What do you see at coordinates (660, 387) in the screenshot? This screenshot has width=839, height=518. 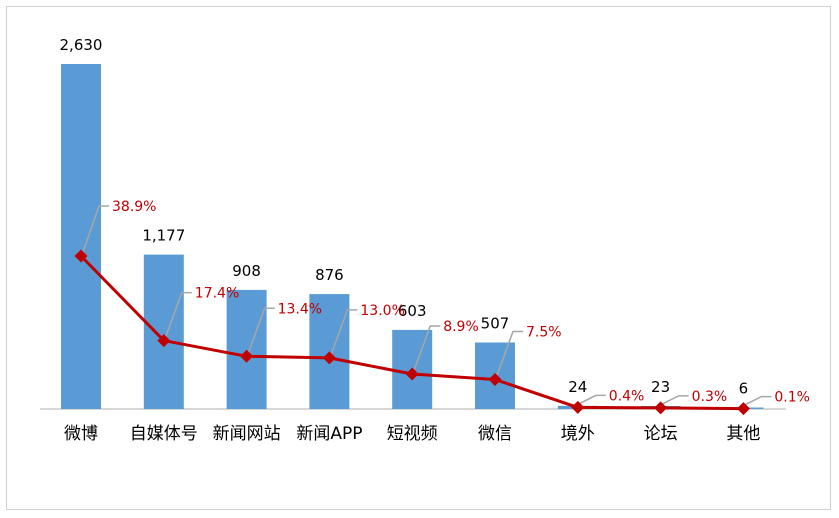 I see `bar-value-label-7: 23` at bounding box center [660, 387].